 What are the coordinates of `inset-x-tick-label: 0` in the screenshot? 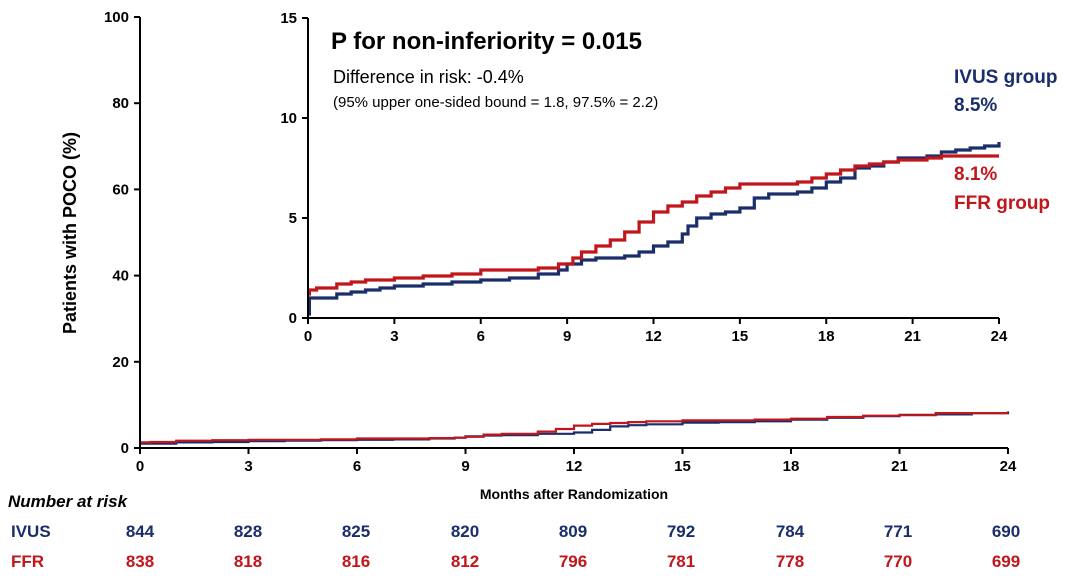 It's located at (308, 336).